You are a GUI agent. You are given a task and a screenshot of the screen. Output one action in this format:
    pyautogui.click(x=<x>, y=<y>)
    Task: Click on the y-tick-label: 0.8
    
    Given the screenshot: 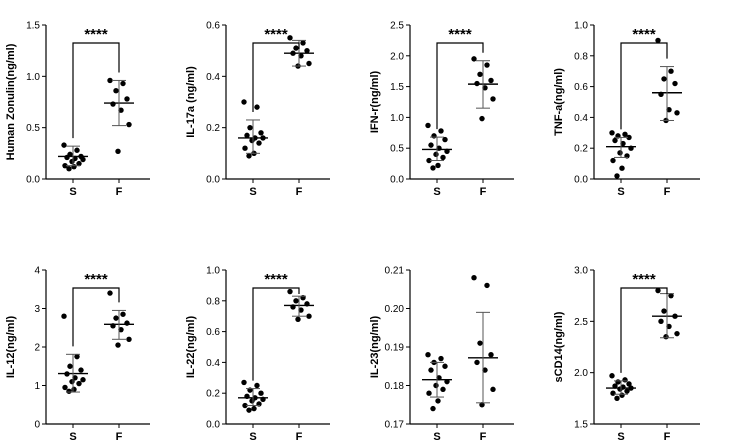 What is the action you would take?
    pyautogui.click(x=581, y=56)
    